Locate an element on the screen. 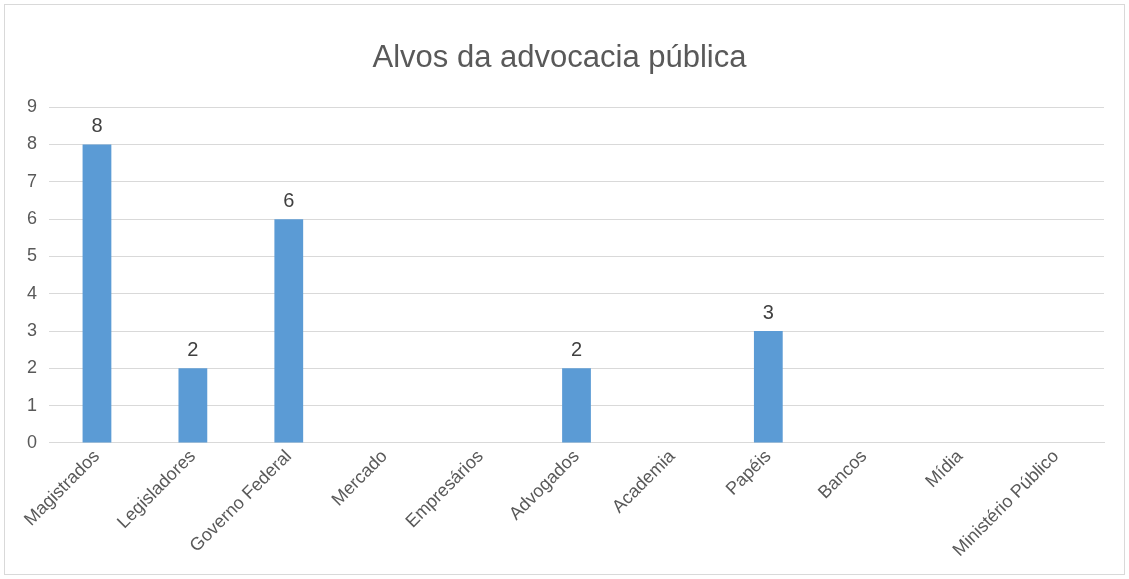 The image size is (1129, 579). y-tick-label: 1 is located at coordinates (32, 404).